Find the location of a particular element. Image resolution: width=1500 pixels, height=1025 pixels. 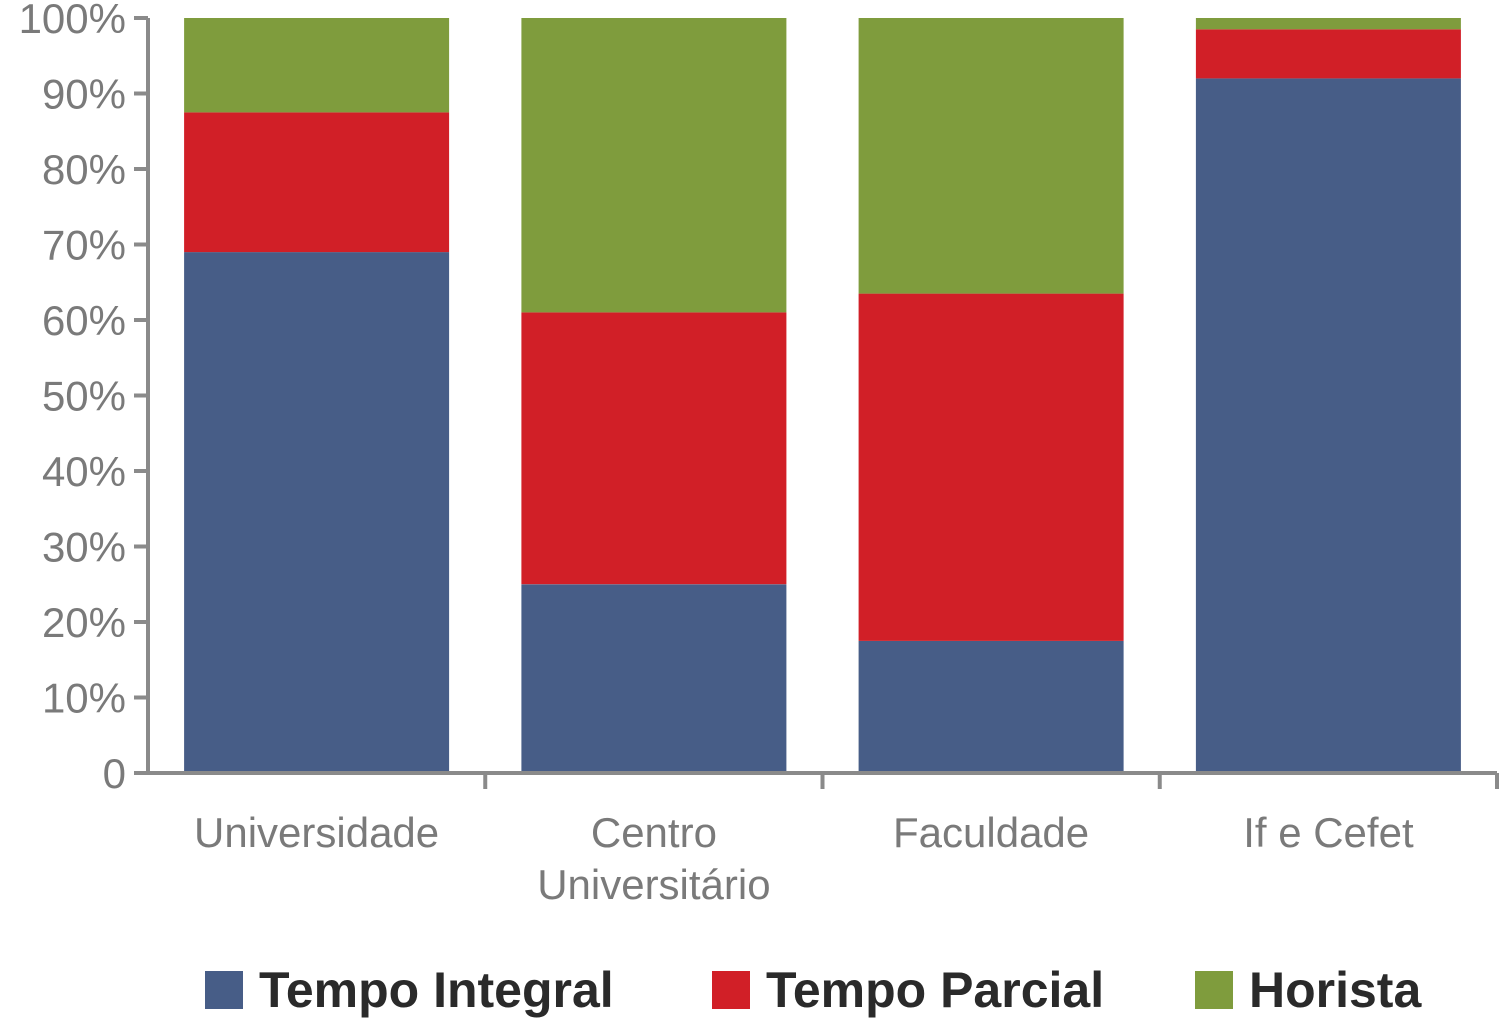

y-tick-labels: 0 10% 20% 30% 40% 50% 60% 70% 80% 90% 100% is located at coordinates (72, 398).